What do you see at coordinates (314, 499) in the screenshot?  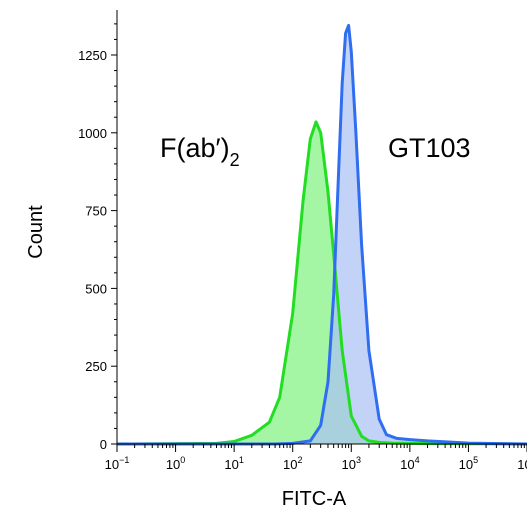 I see `x-axis-title: FITC-A` at bounding box center [314, 499].